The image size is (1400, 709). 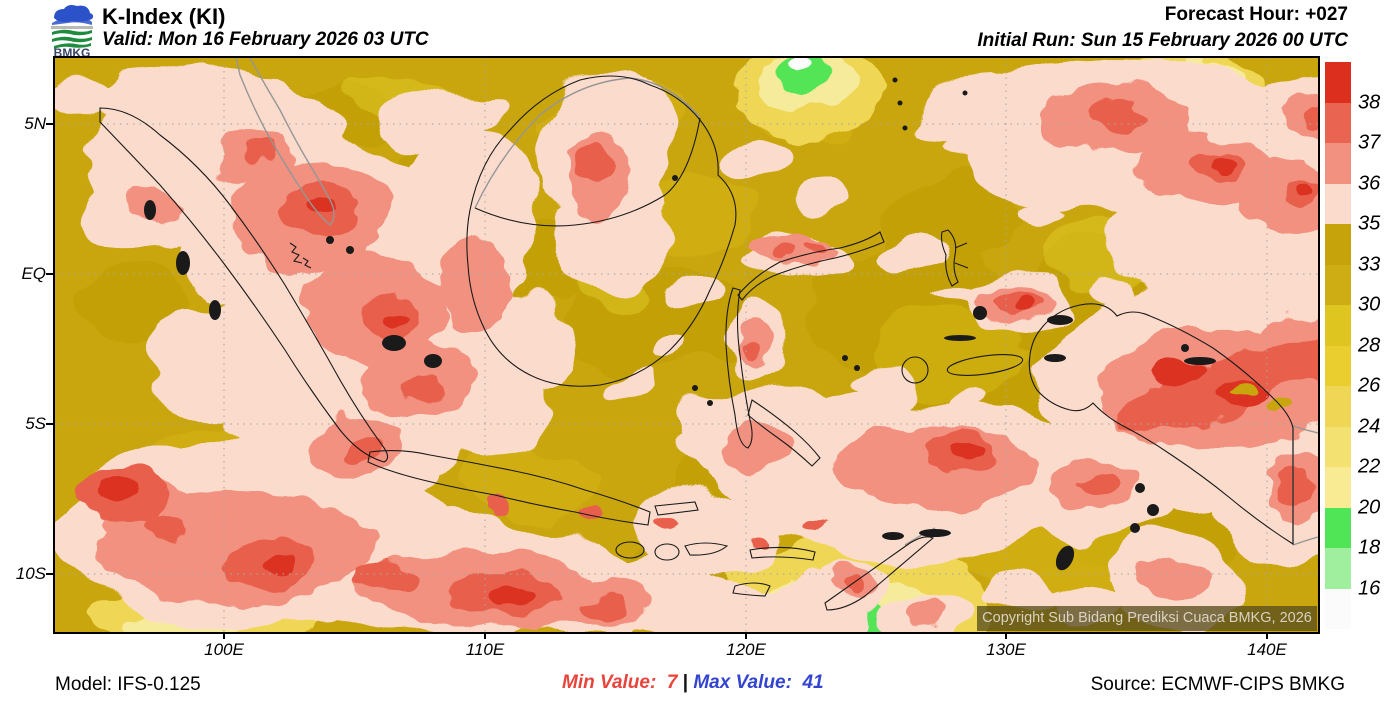 I want to click on lat-label-10s: 10S, so click(x=30, y=573).